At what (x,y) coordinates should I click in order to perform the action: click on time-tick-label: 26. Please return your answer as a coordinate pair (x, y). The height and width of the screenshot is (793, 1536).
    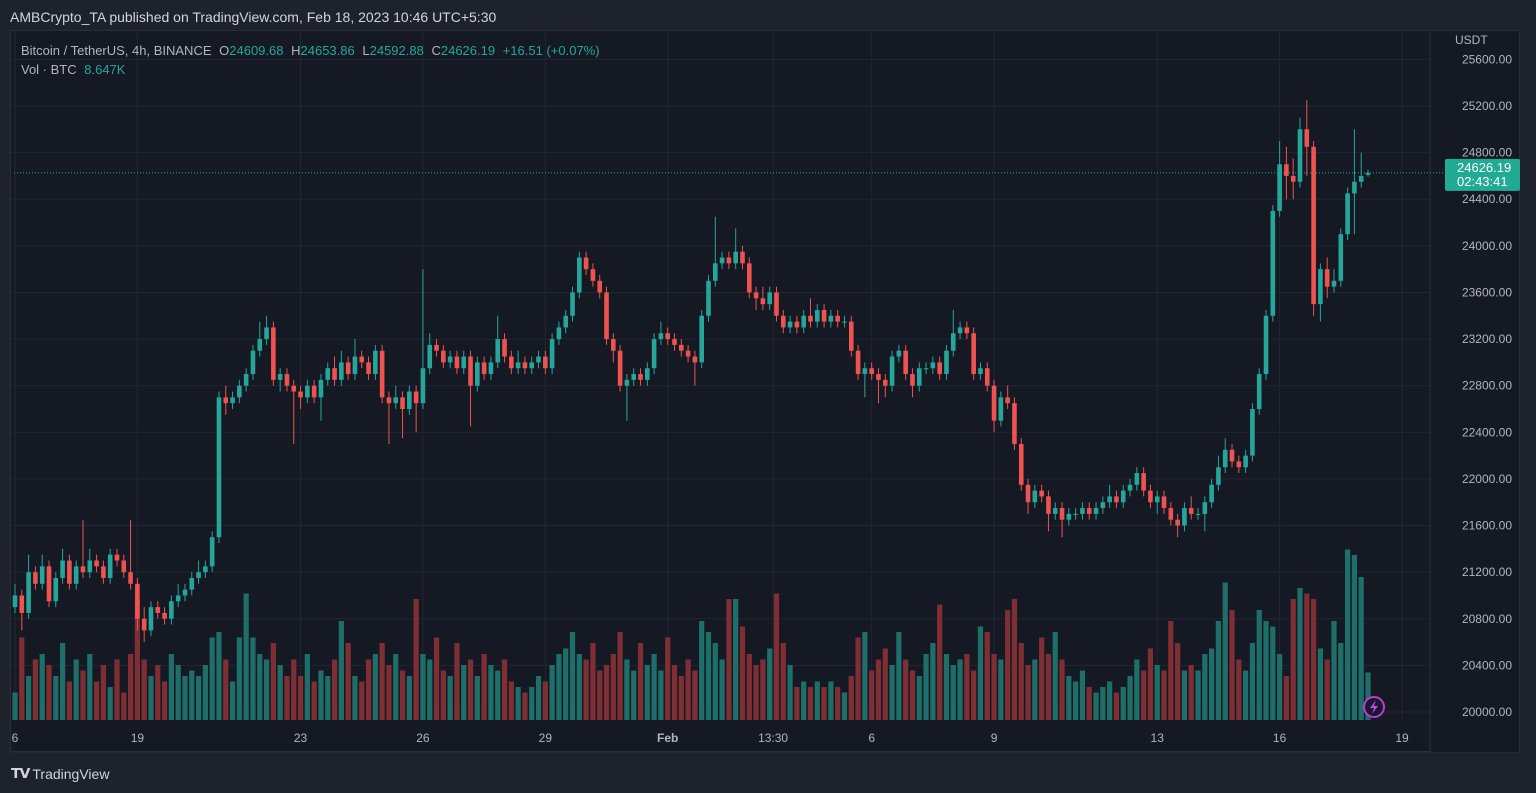
    Looking at the image, I should click on (423, 738).